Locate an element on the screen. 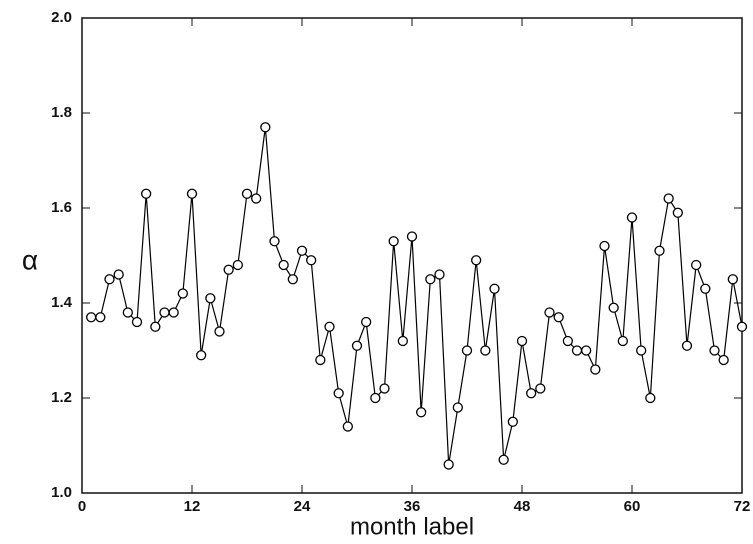 This screenshot has width=753, height=544. x-axis-label: month label is located at coordinates (412, 526).